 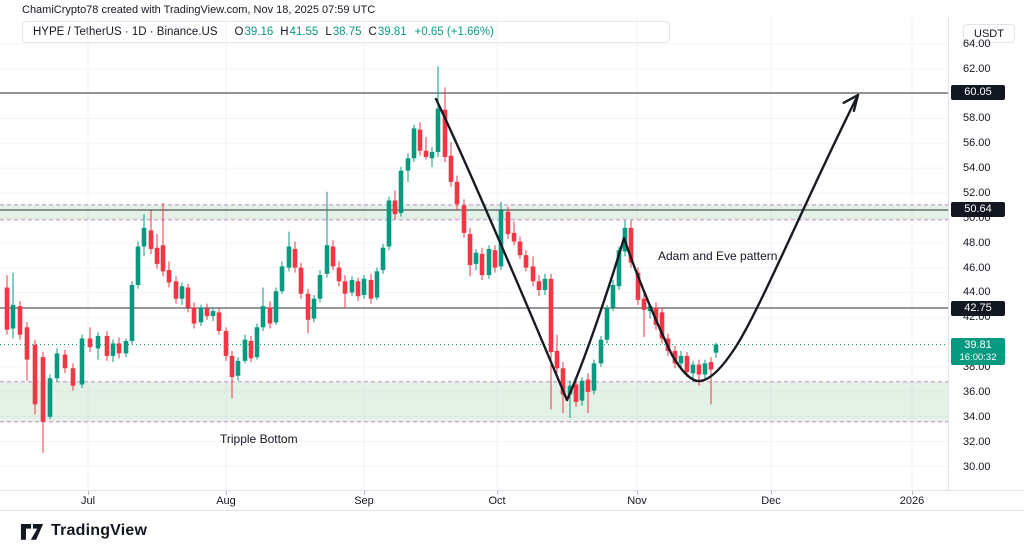 I want to click on symbol-title: HYPE / TetherUS · 1D · Binance.US, so click(x=125, y=32).